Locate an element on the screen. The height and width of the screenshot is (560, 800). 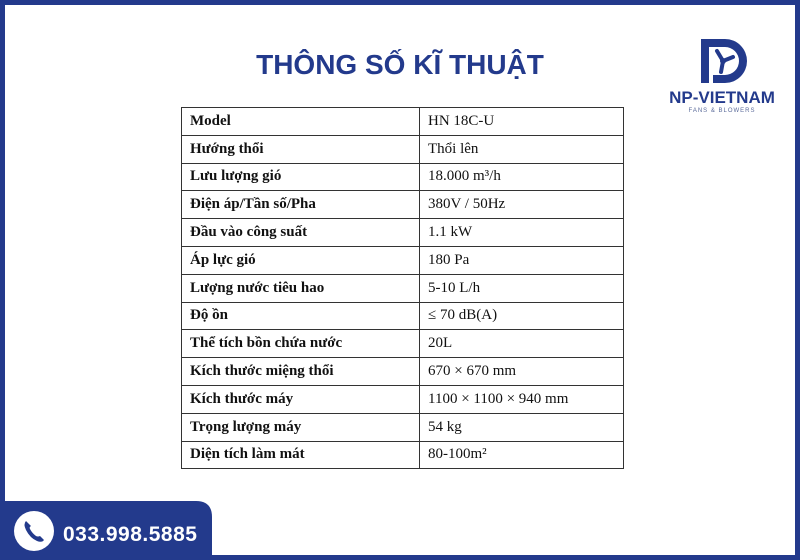
spec-row: Điện áp/Tần số/Pha 380V / 50Hz is located at coordinates (402, 205).